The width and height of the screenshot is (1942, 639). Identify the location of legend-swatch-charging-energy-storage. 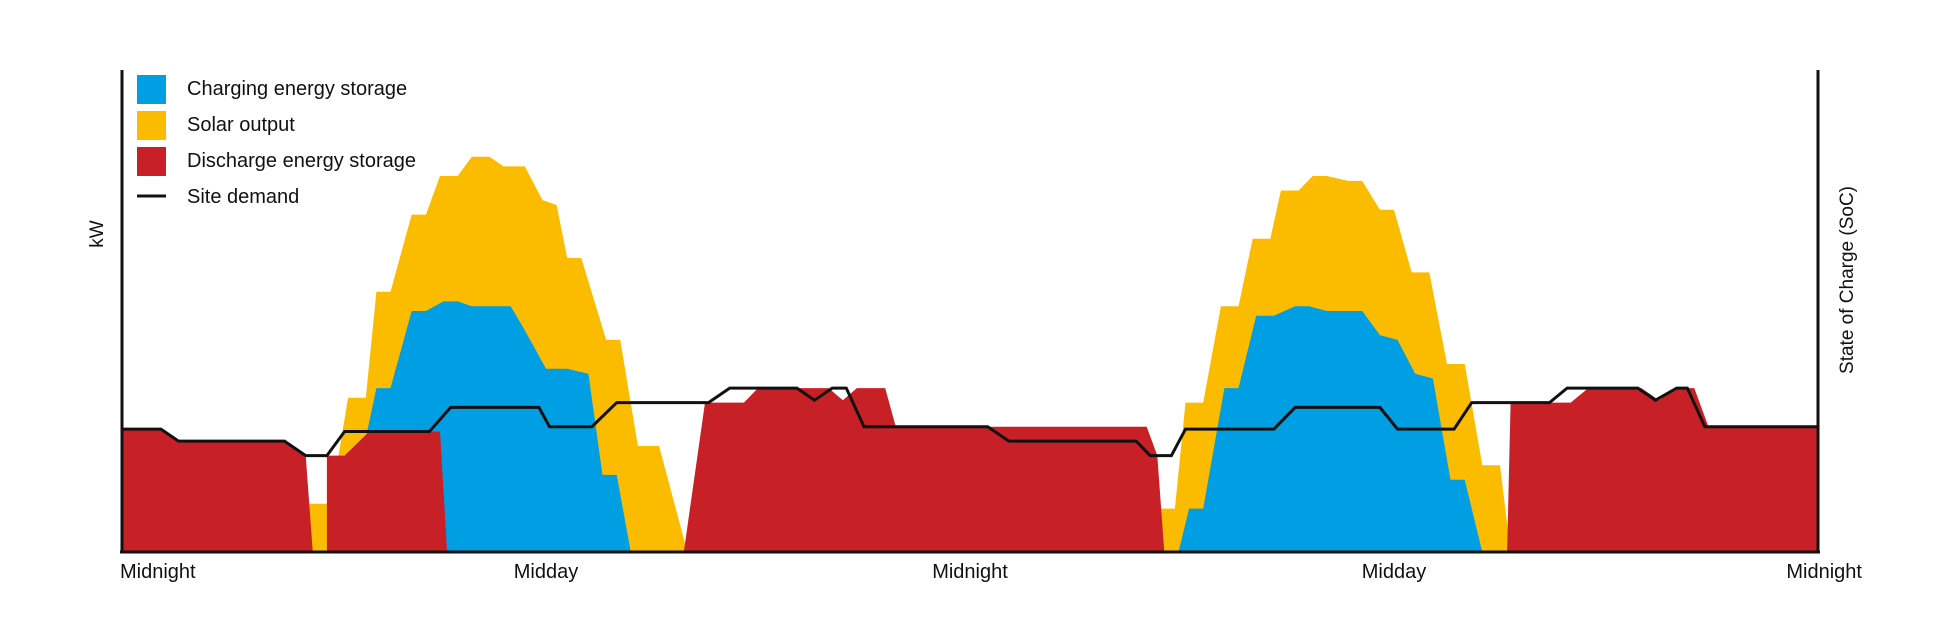
(151, 89).